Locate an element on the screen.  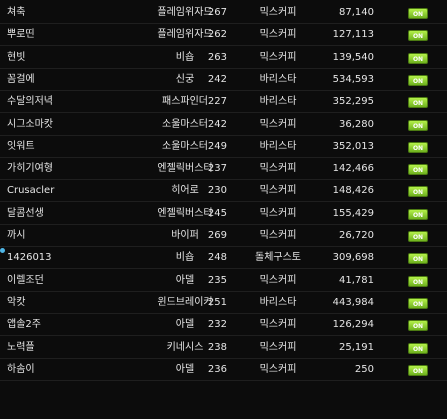
character-job: 신궁 is located at coordinates (185, 79).